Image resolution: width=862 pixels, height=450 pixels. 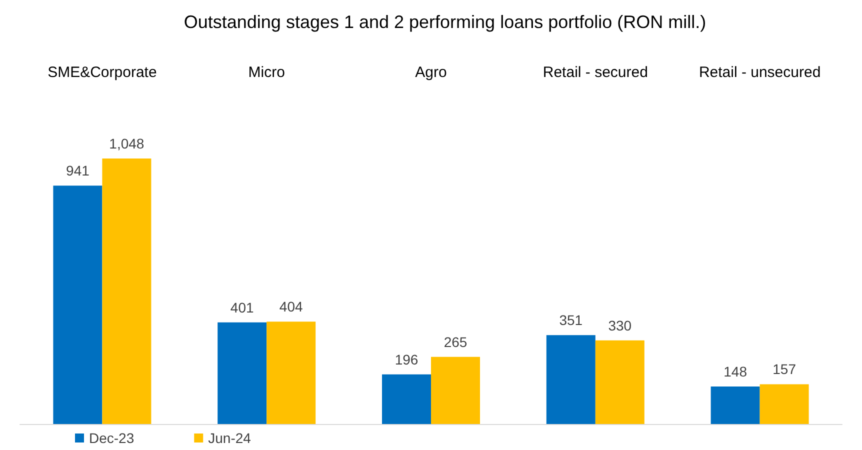 What do you see at coordinates (78, 170) in the screenshot?
I see `data-label: 941` at bounding box center [78, 170].